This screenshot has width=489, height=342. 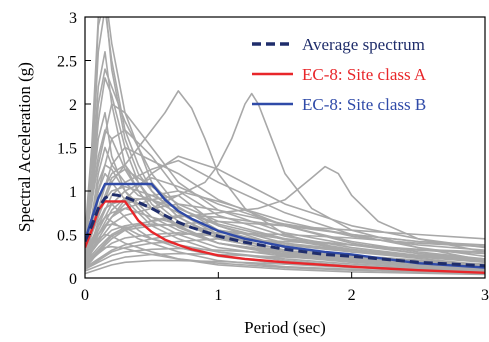 What do you see at coordinates (363, 44) in the screenshot?
I see `legend-label: Average spectrum` at bounding box center [363, 44].